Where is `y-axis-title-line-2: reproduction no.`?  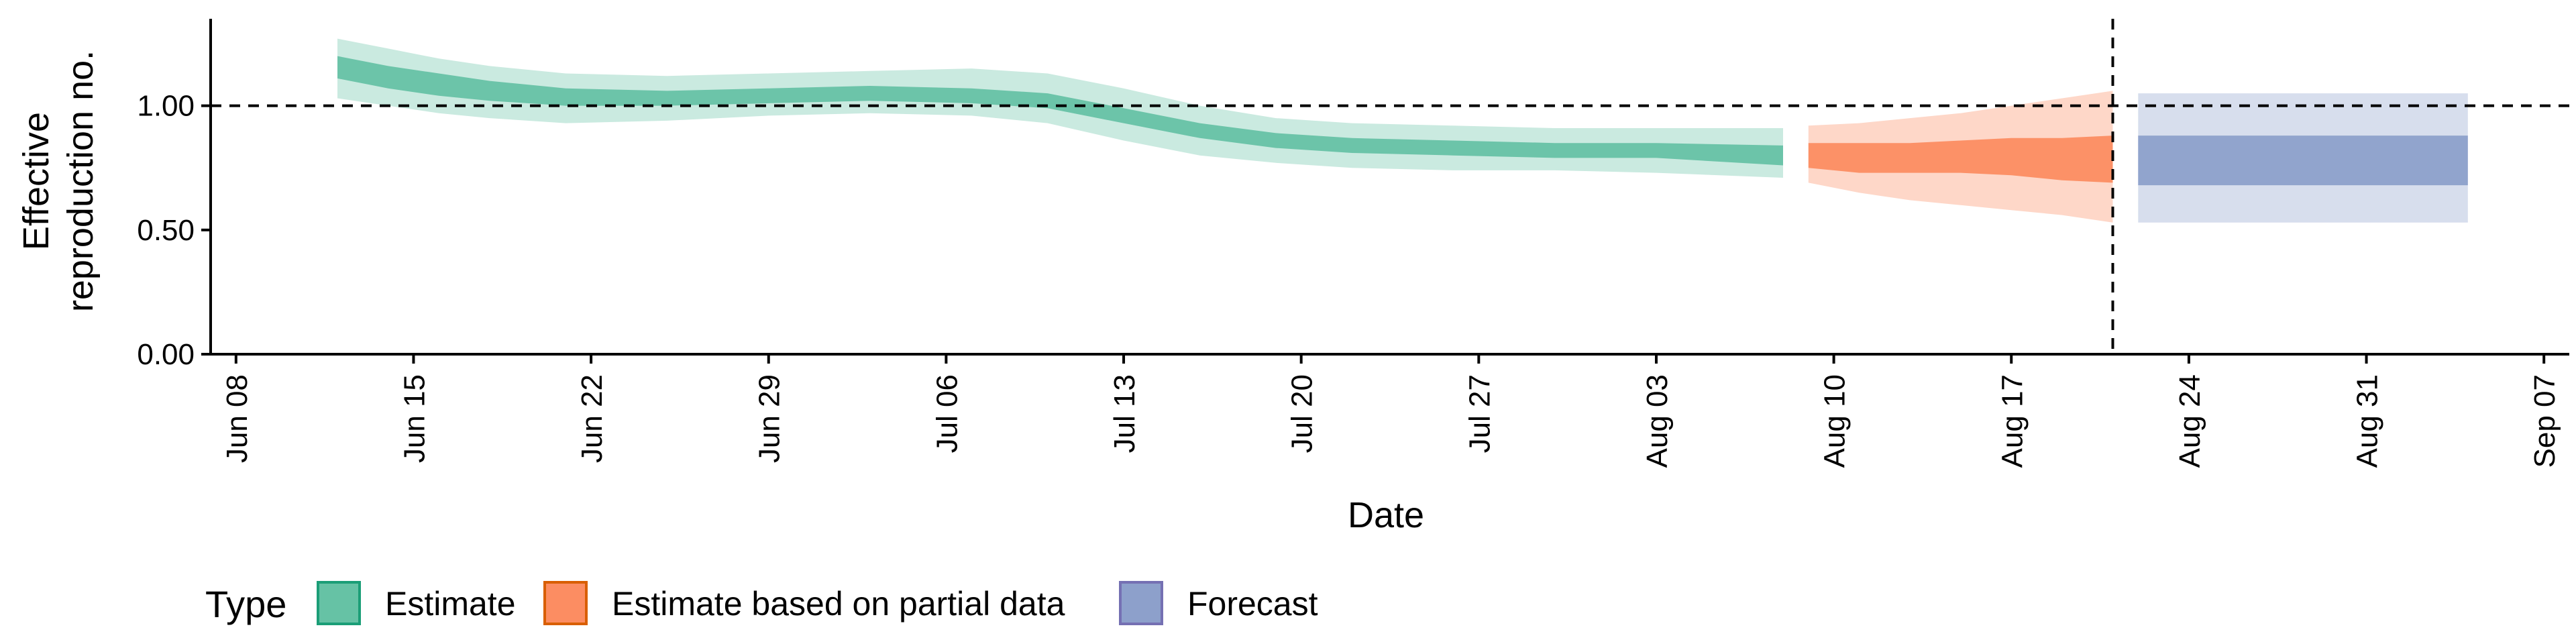
y-axis-title-line-2: reproduction no. is located at coordinates (80, 181).